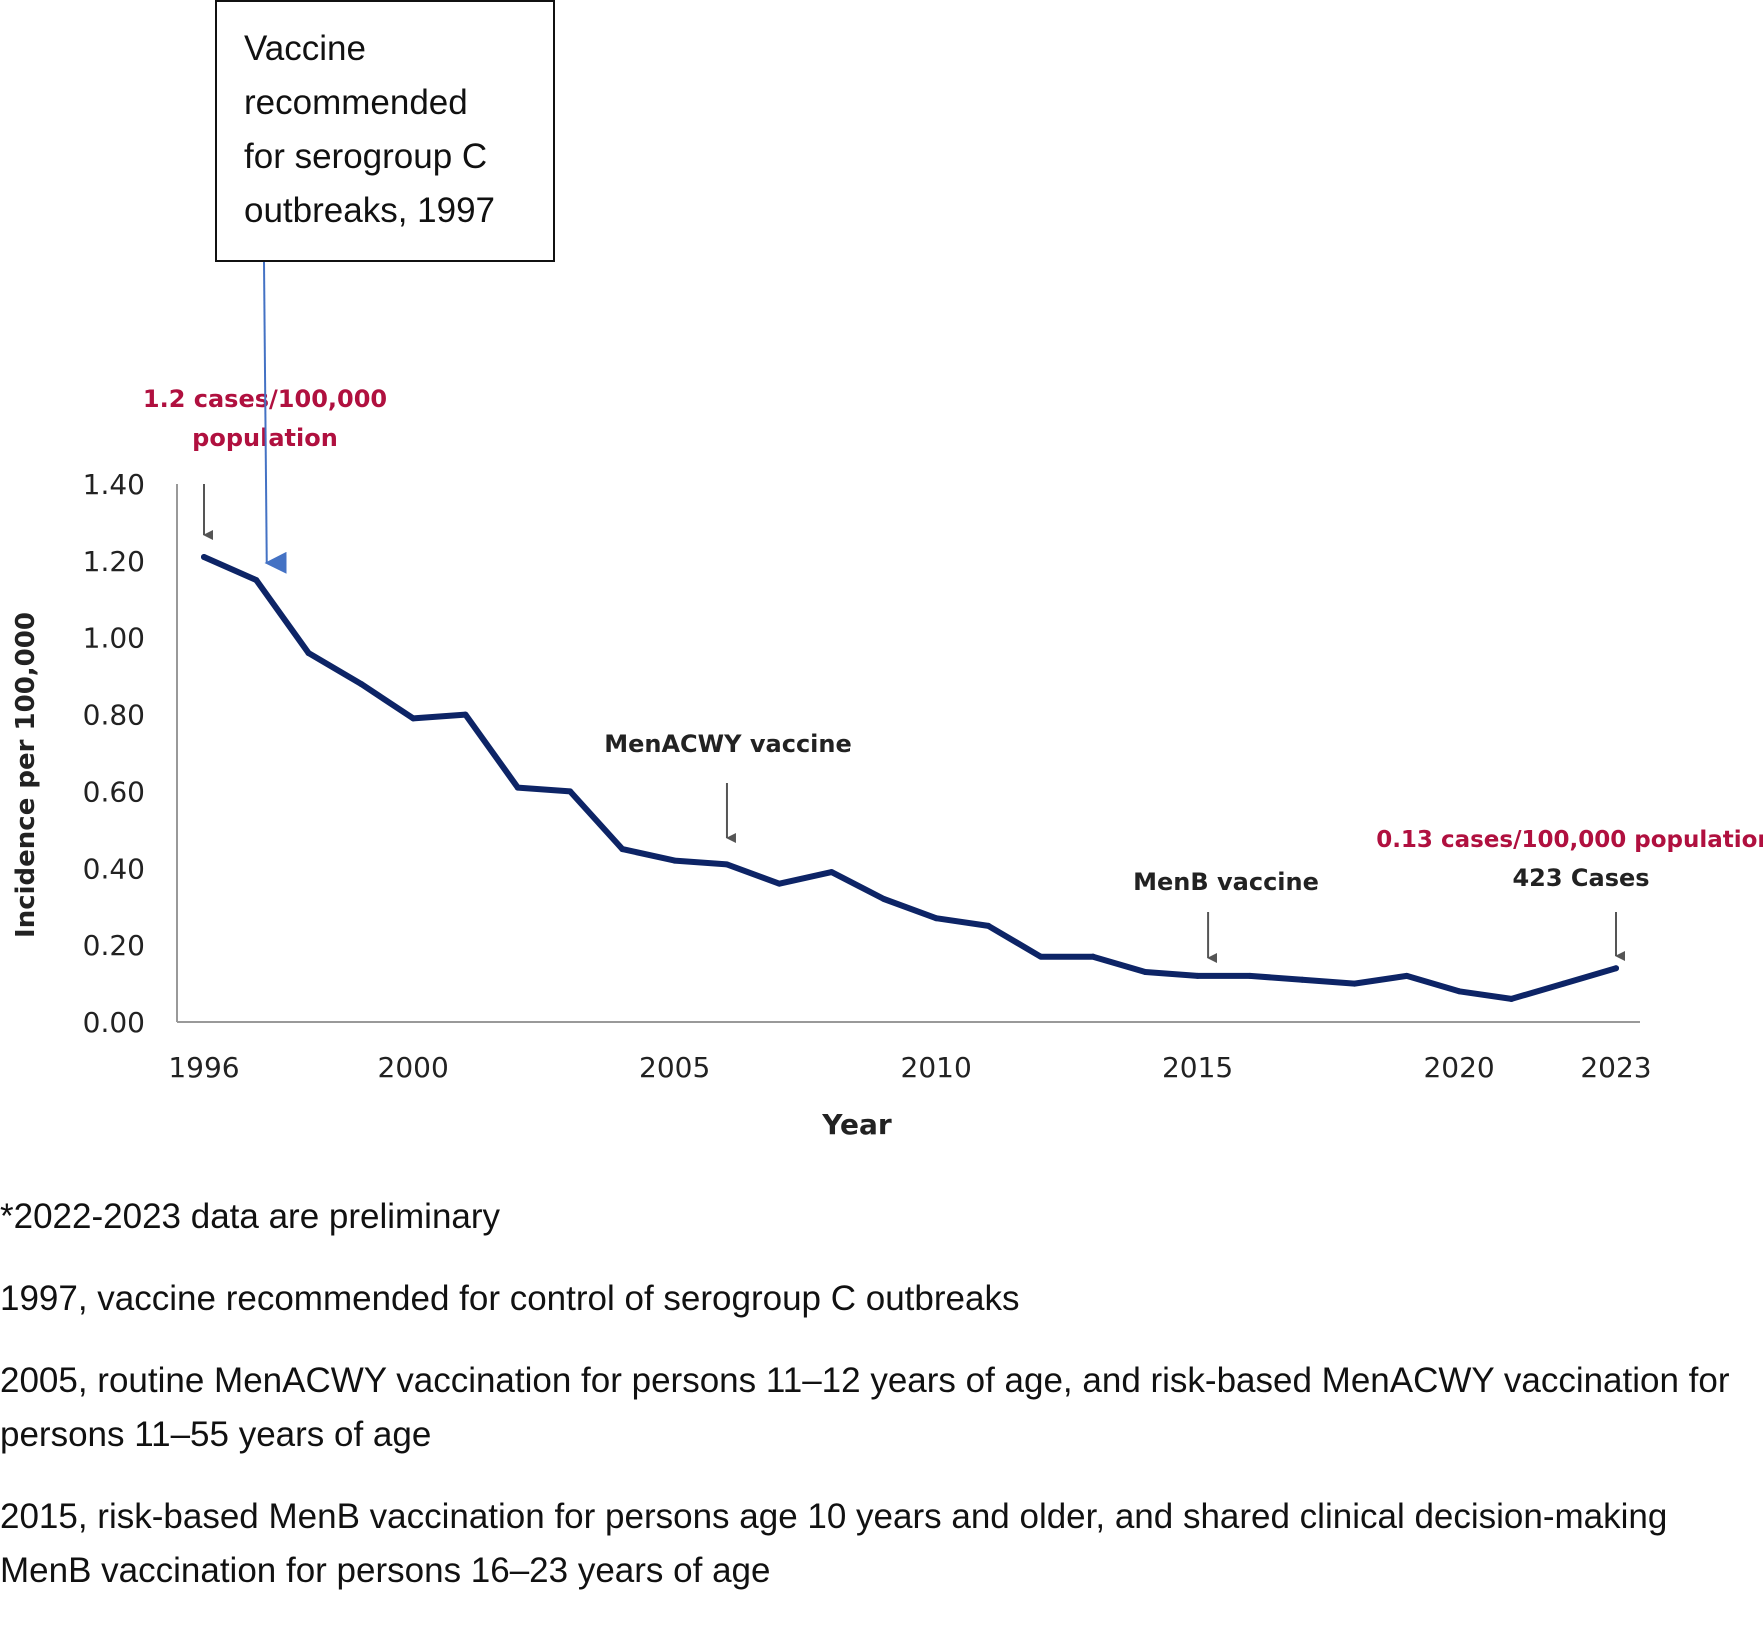  Describe the element at coordinates (114, 1022) in the screenshot. I see `y-tick-label: 0.00` at that location.